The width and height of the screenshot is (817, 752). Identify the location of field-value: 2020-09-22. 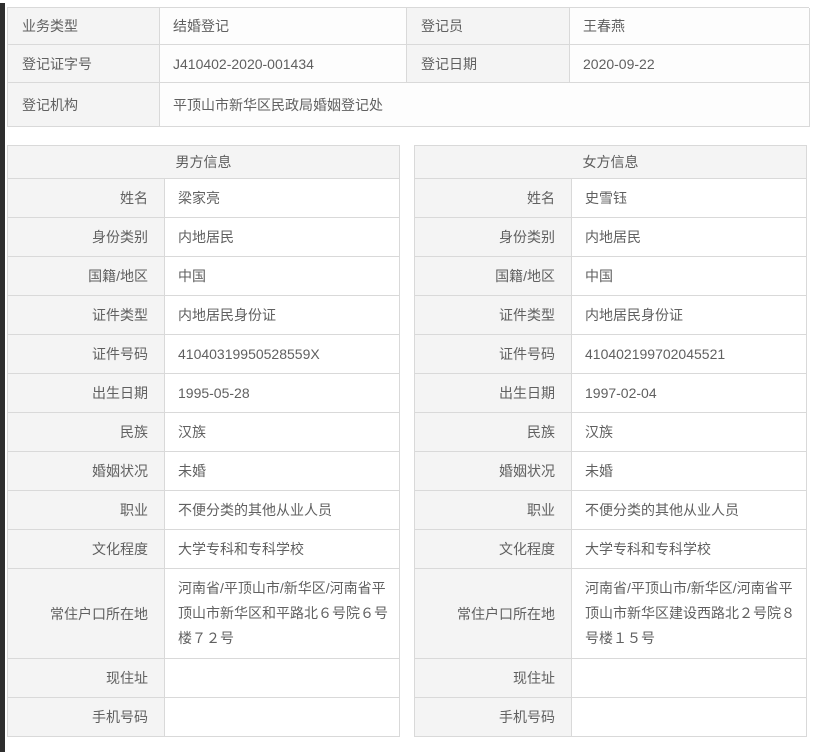
(690, 64).